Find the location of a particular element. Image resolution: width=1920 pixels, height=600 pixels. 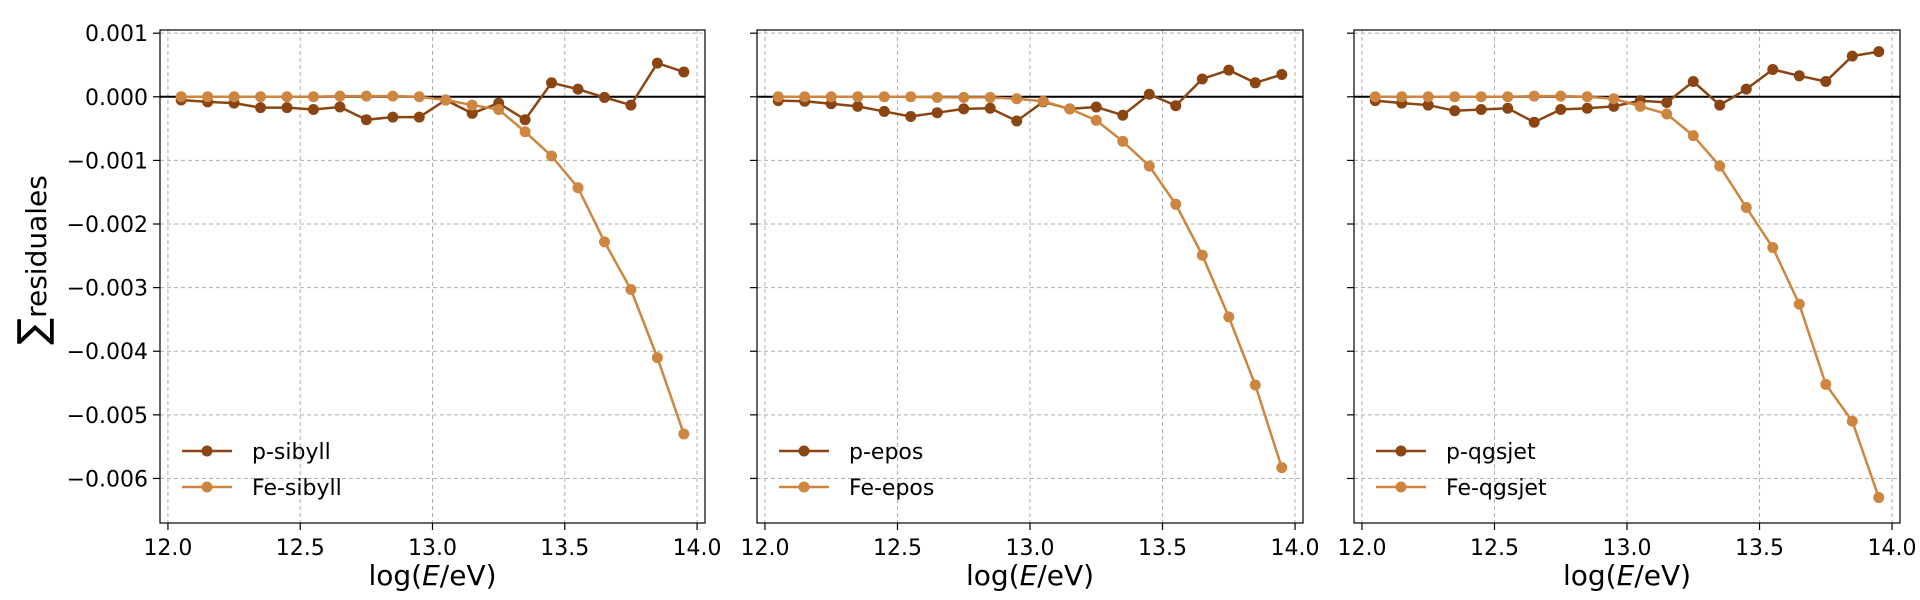

legend-label: Fe-sibyll is located at coordinates (297, 488).